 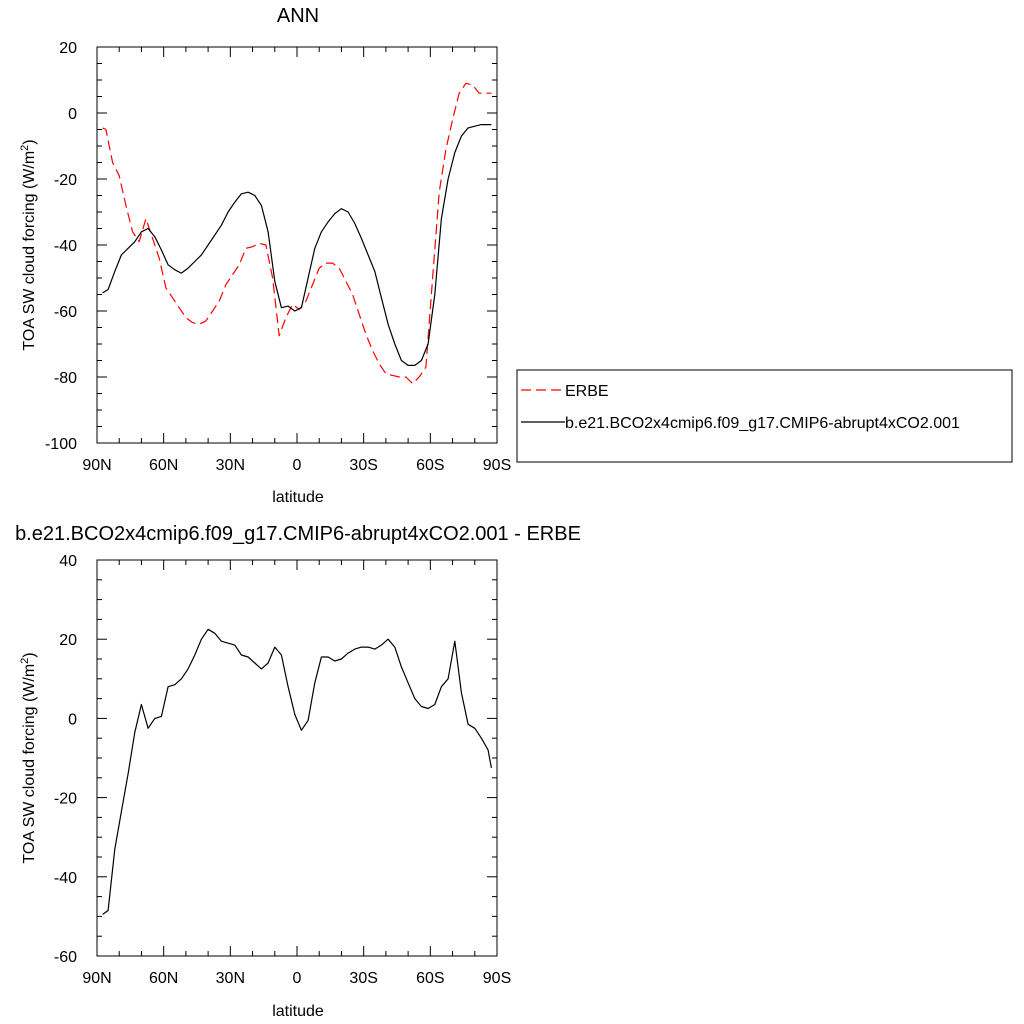 What do you see at coordinates (587, 391) in the screenshot?
I see `legend-erbe-label: ERBE` at bounding box center [587, 391].